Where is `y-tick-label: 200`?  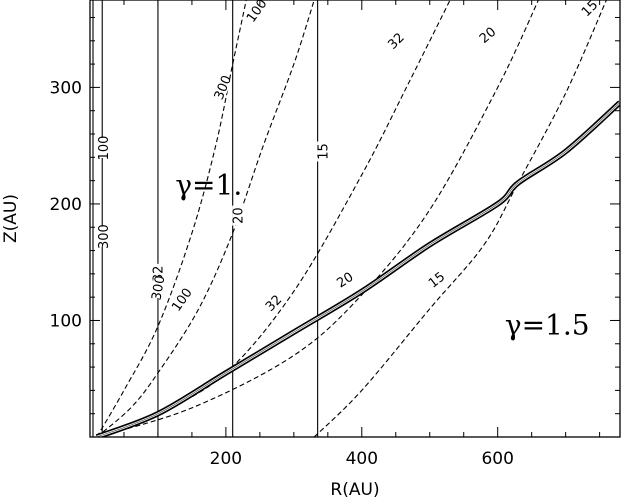
y-tick-label: 200 is located at coordinates (66, 205).